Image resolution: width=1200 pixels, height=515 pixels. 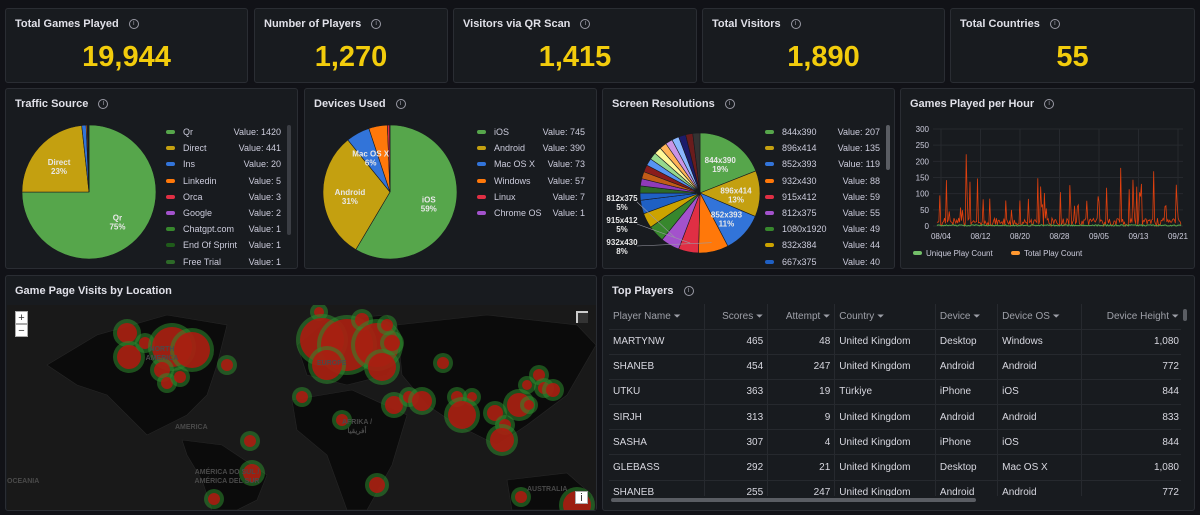 I want to click on column-header: Device Height ⏷, so click(x=1131, y=316).